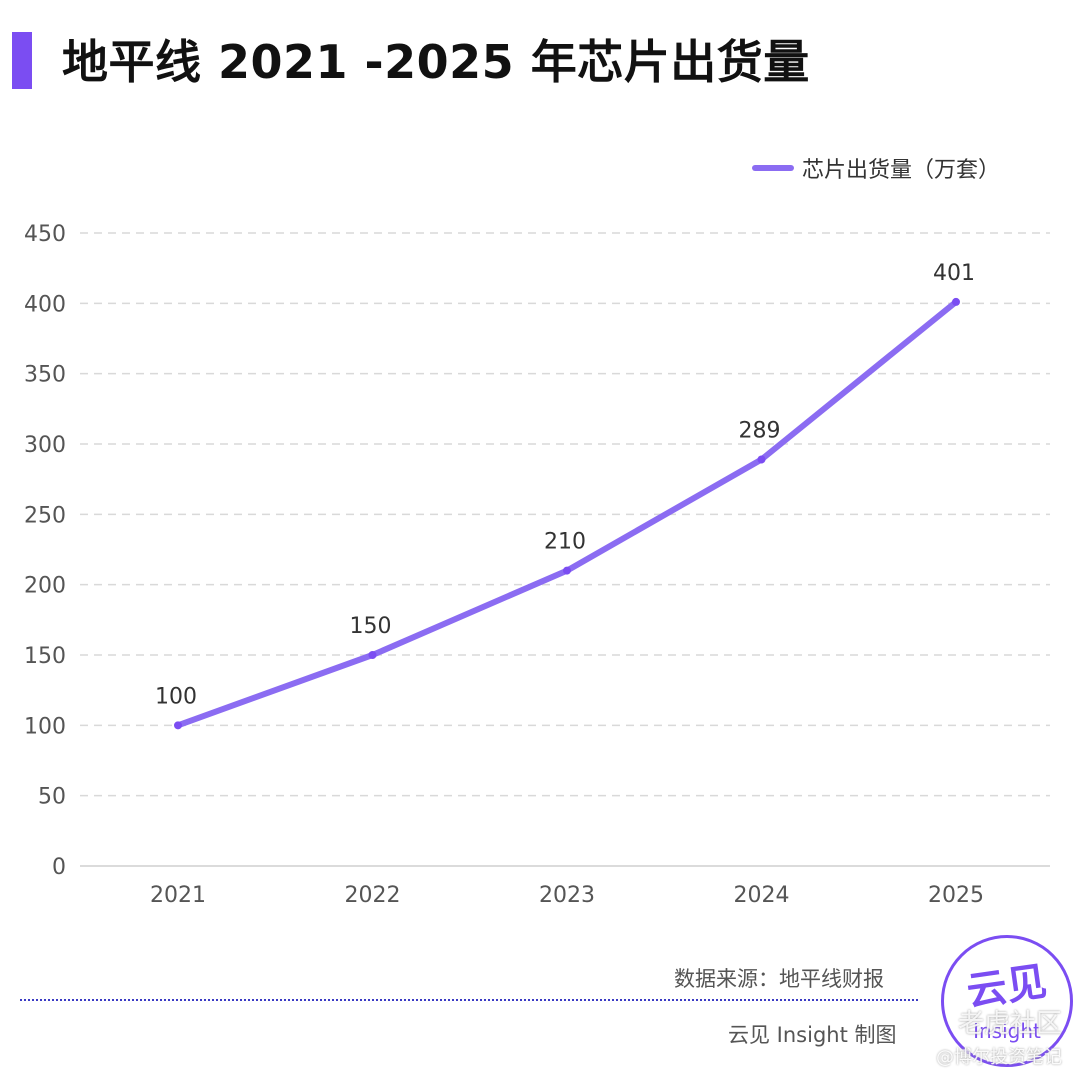  I want to click on y-tick-label: 350, so click(45, 375).